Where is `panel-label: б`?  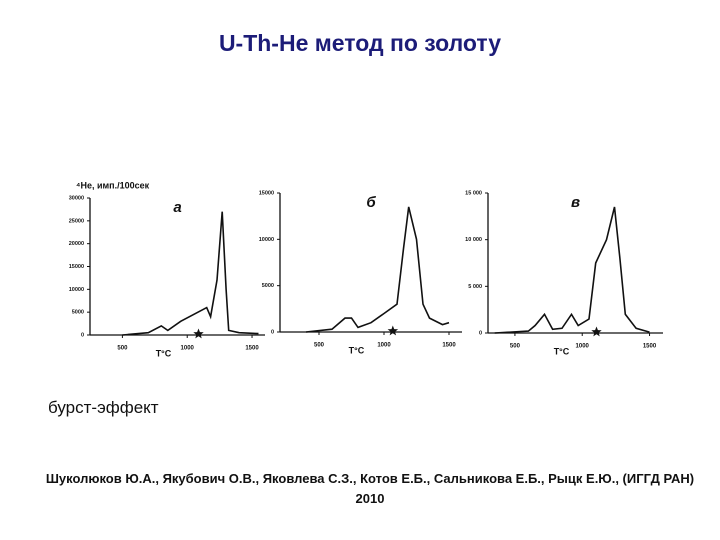 panel-label: б is located at coordinates (371, 202).